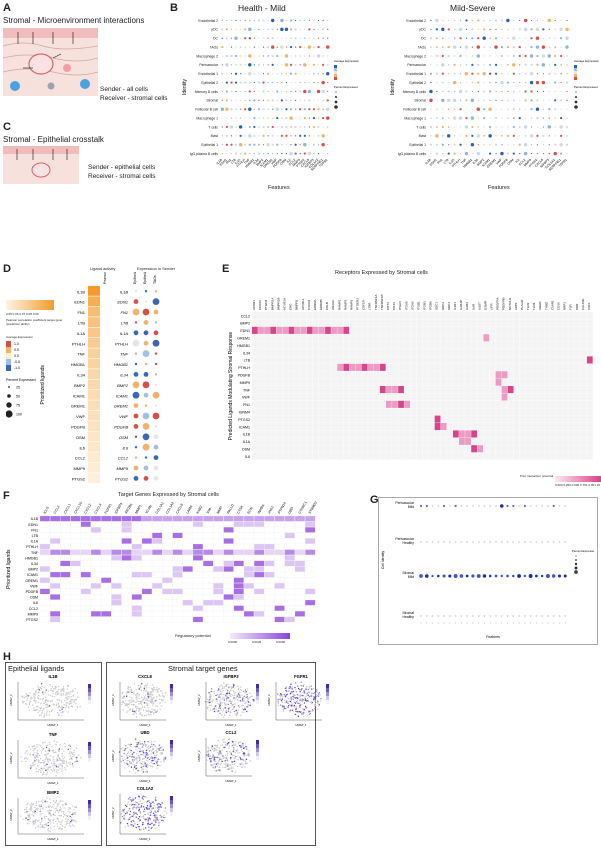 The width and height of the screenshot is (601, 850). Describe the element at coordinates (522, 162) in the screenshot. I see `feature-tick-label: CCL2` at that location.